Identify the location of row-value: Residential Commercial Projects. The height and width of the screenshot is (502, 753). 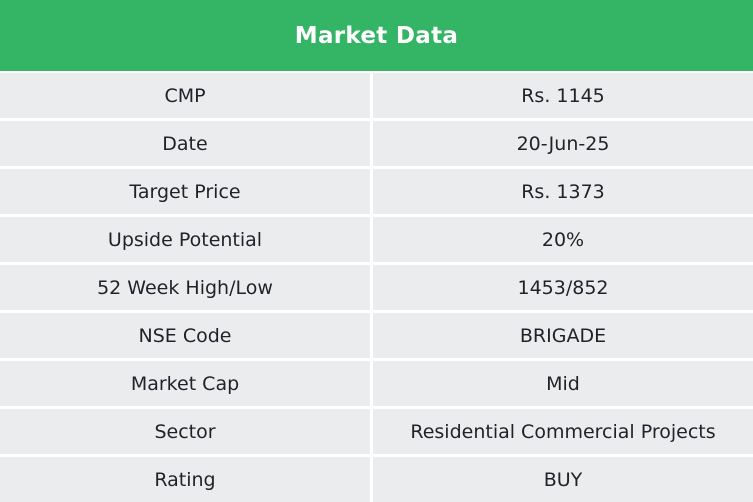
(563, 431).